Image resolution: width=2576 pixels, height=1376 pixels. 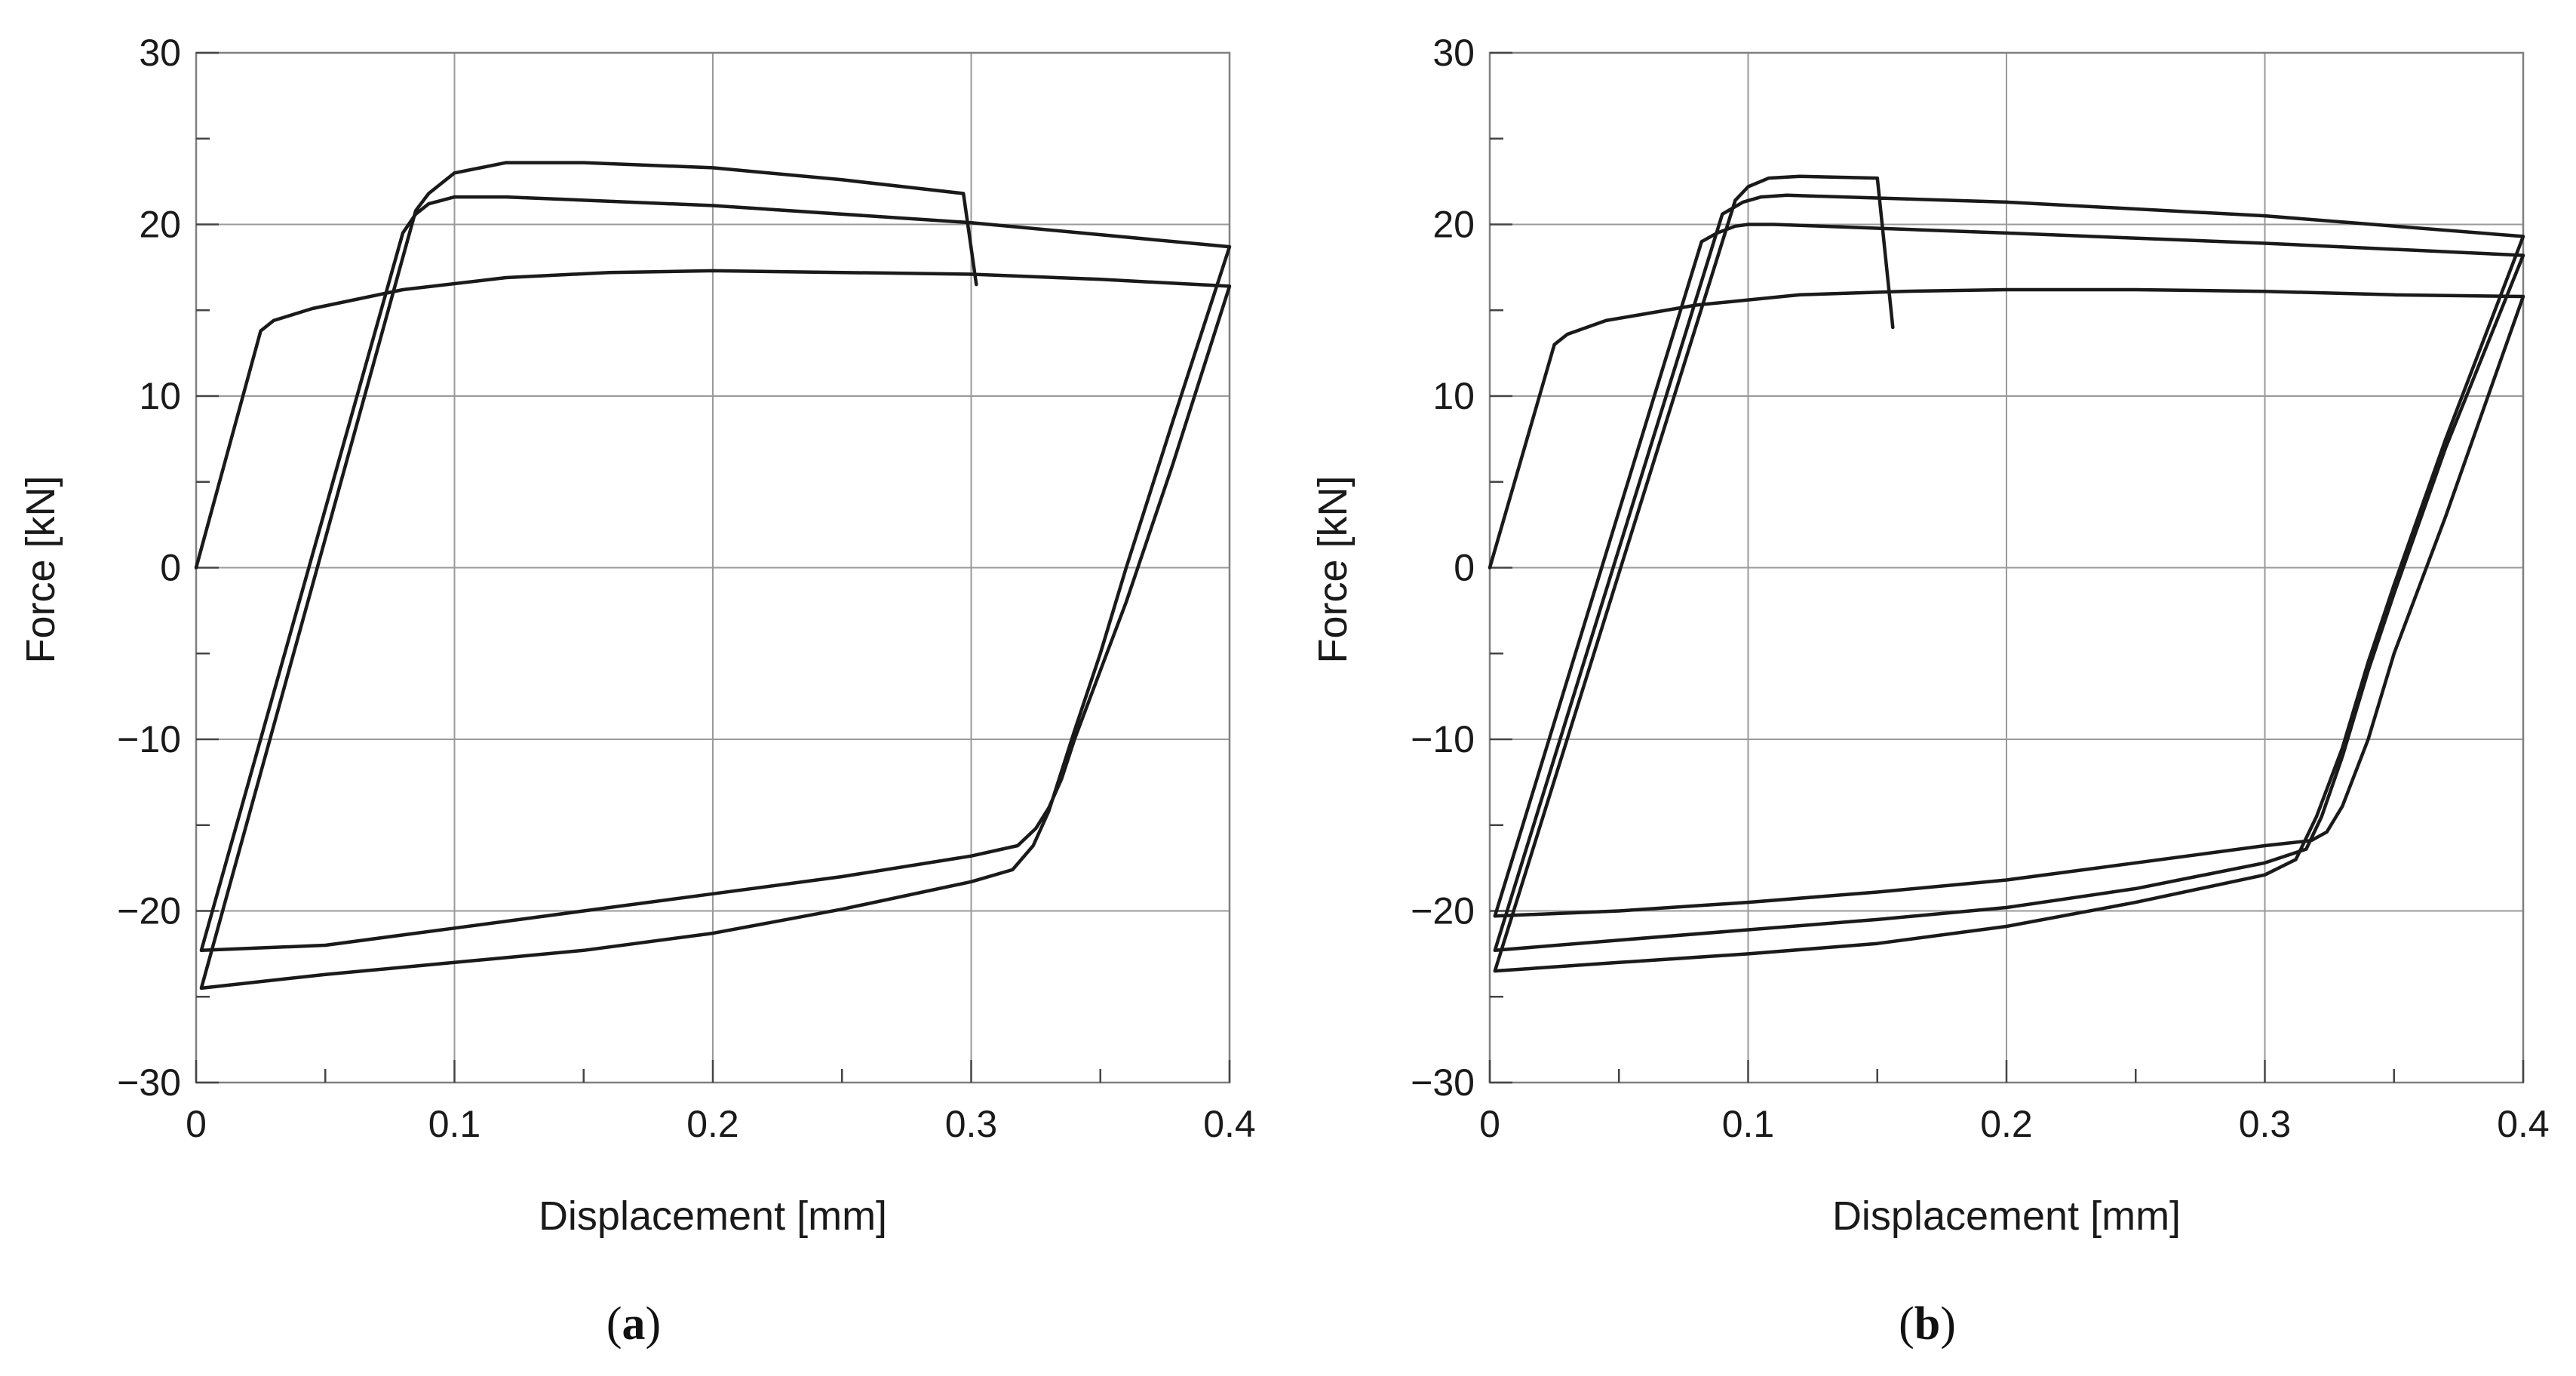 I want to click on panel-a-x-tick-label-3: 0.3, so click(x=971, y=1124).